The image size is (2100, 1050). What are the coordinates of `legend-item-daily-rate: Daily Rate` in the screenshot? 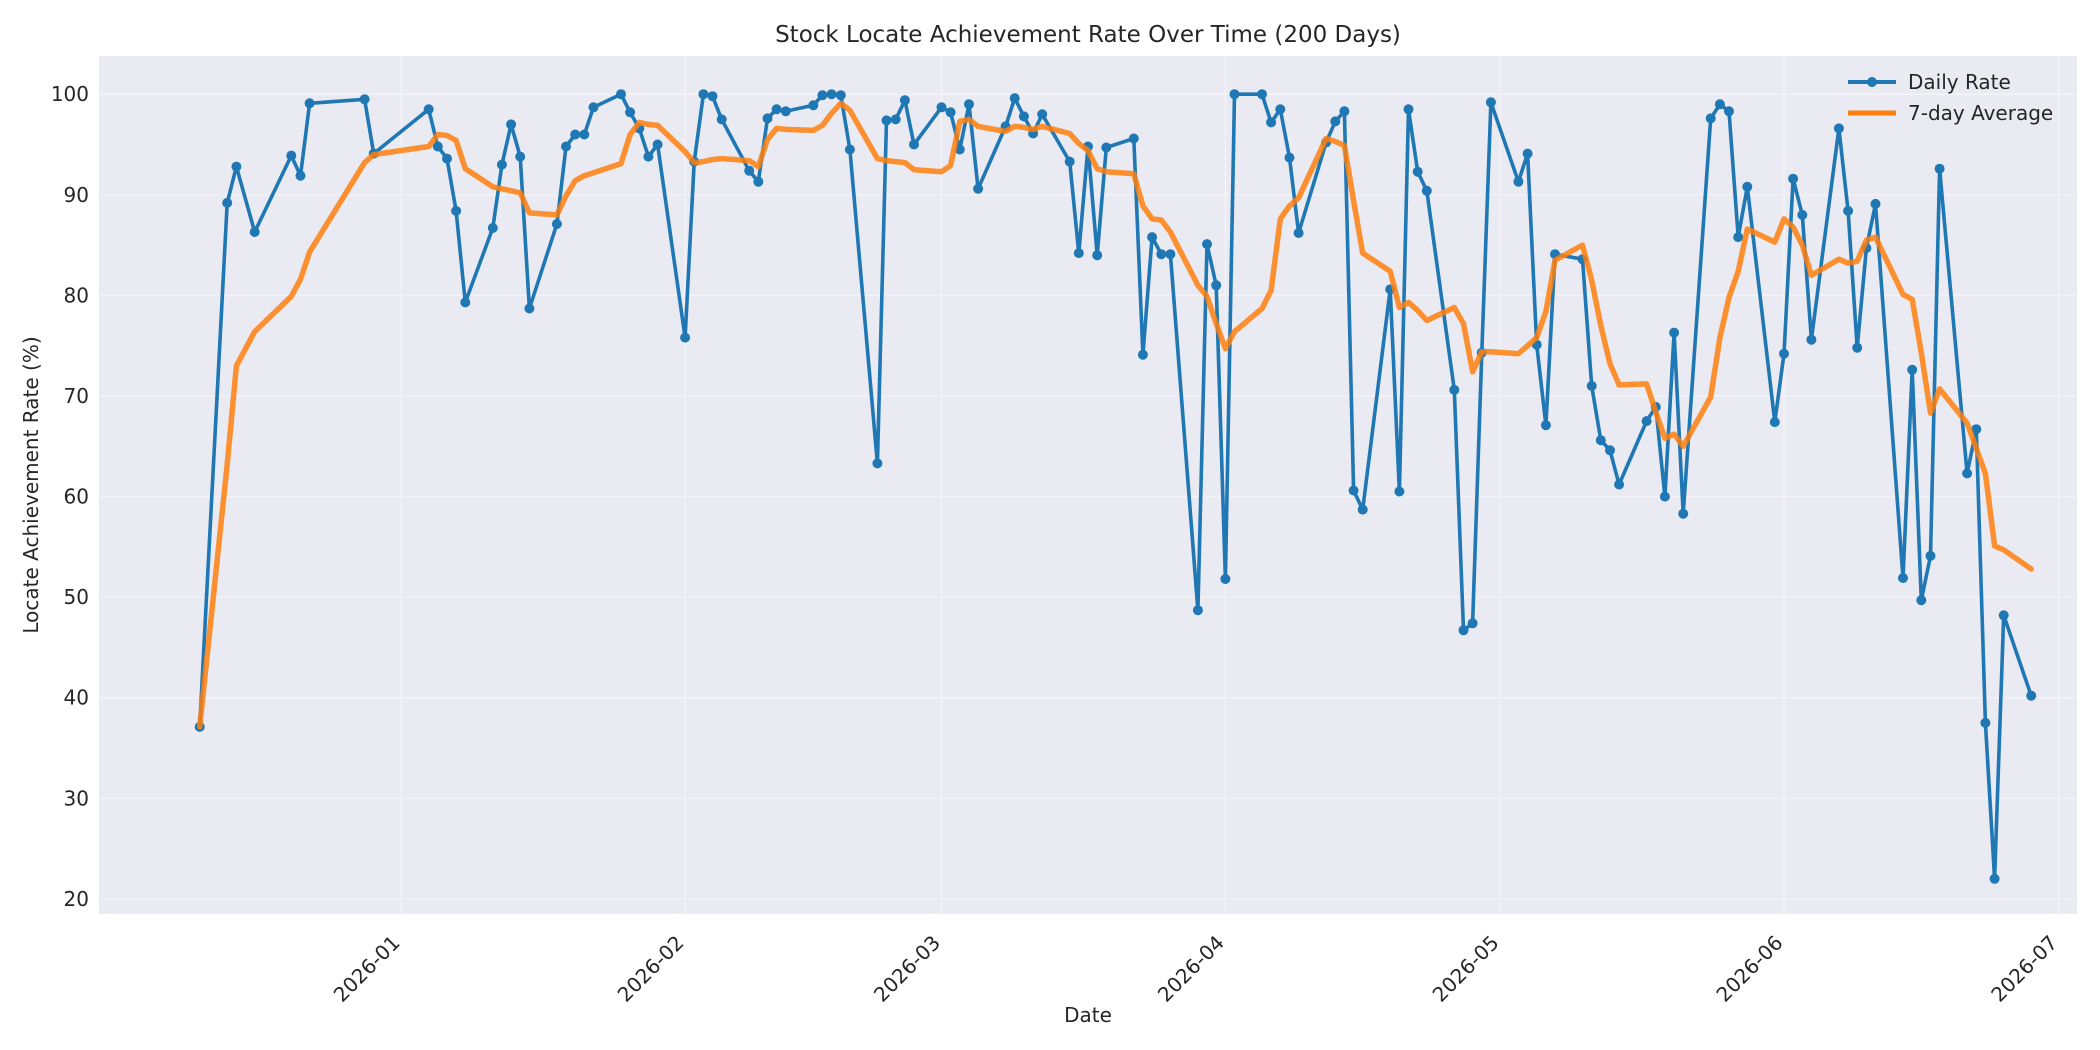 It's located at (1929, 82).